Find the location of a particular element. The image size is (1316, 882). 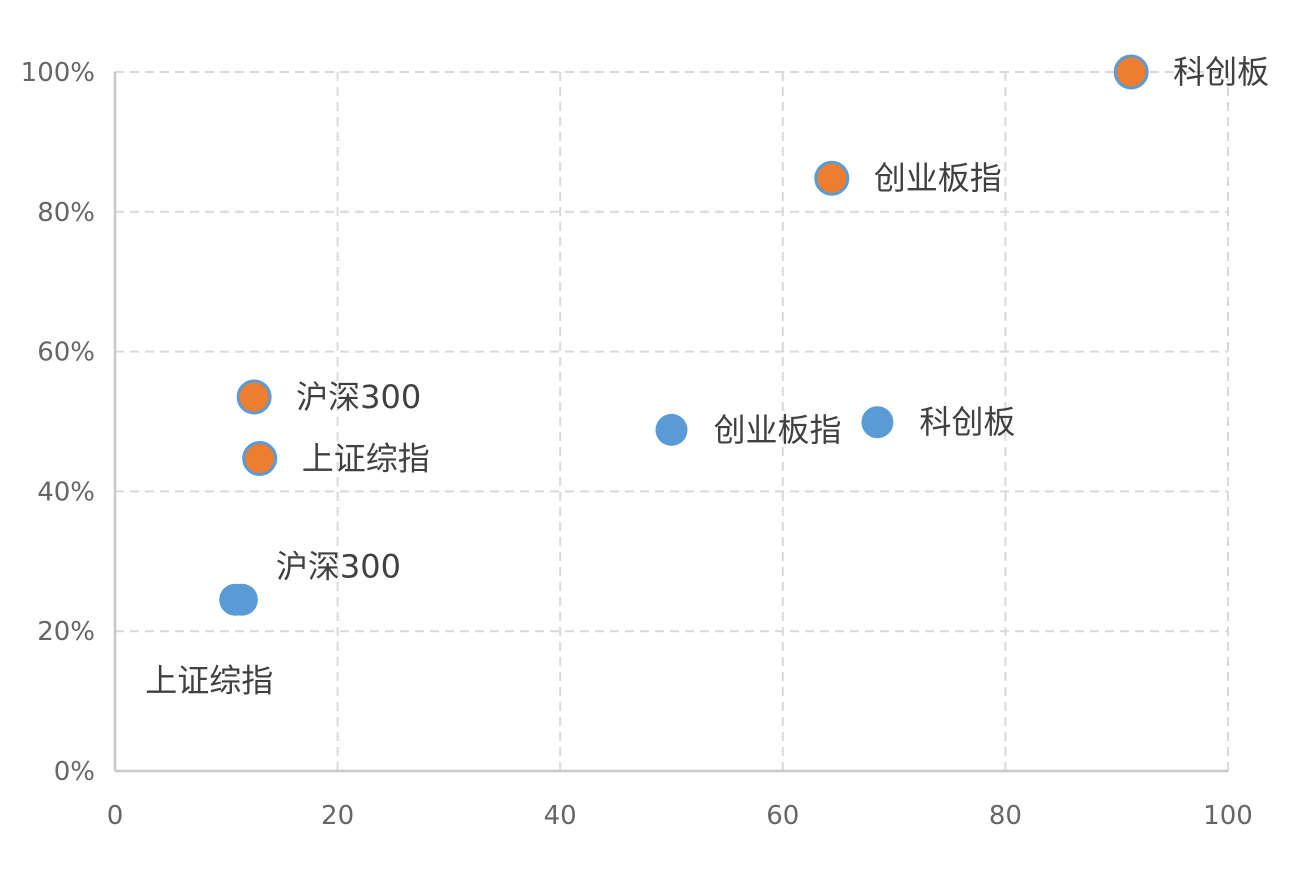

y-tick-label: 20% is located at coordinates (66, 632).